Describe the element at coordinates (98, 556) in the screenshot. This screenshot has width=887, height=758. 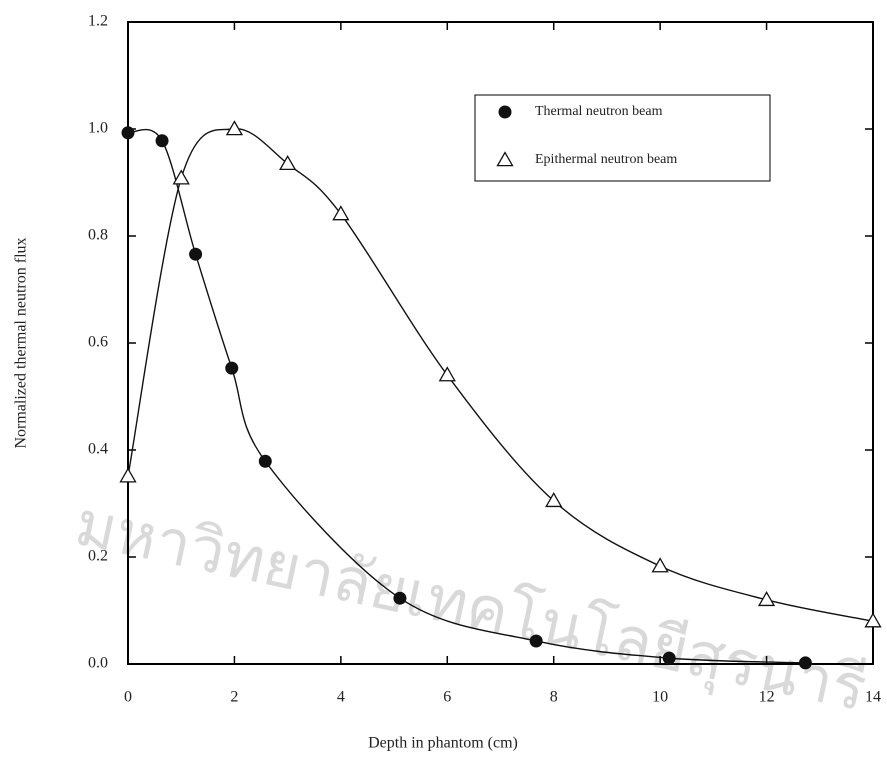
I see `y-tick-label: 0.2` at that location.